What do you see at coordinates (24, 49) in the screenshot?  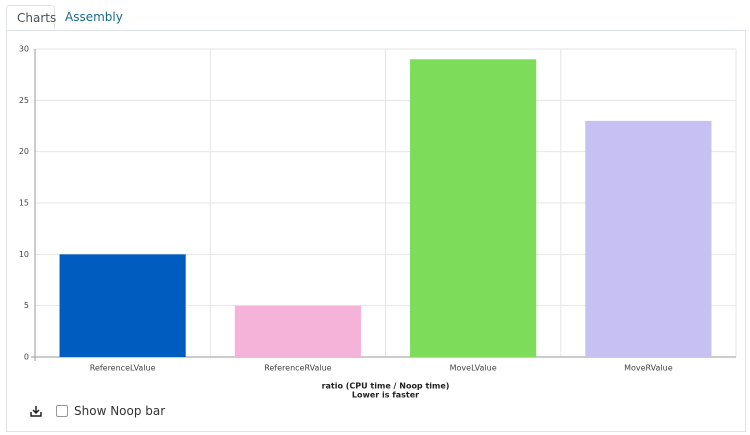 I see `y-tick-label: 30` at bounding box center [24, 49].